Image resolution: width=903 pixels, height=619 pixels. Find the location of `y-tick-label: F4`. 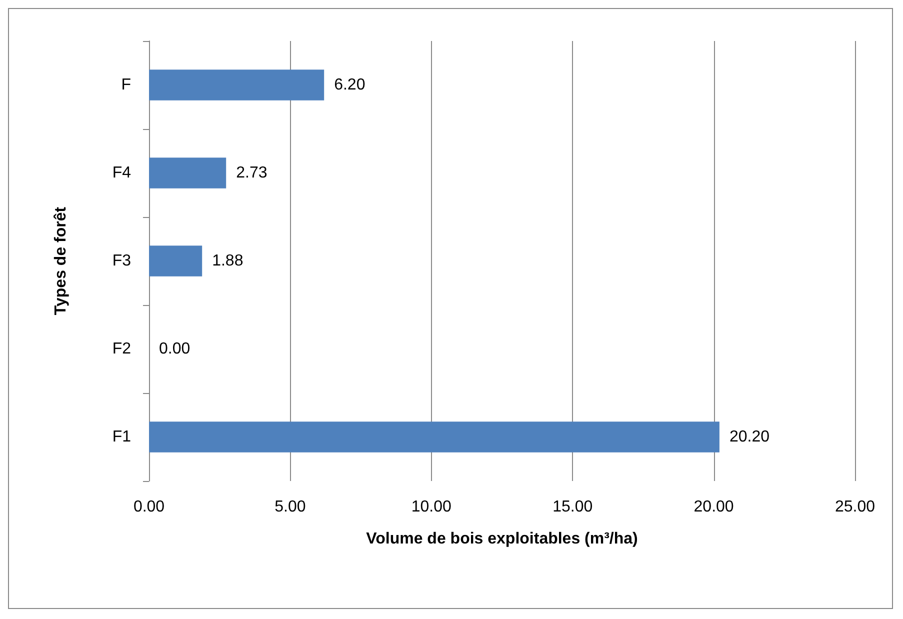

y-tick-label: F4 is located at coordinates (122, 173).